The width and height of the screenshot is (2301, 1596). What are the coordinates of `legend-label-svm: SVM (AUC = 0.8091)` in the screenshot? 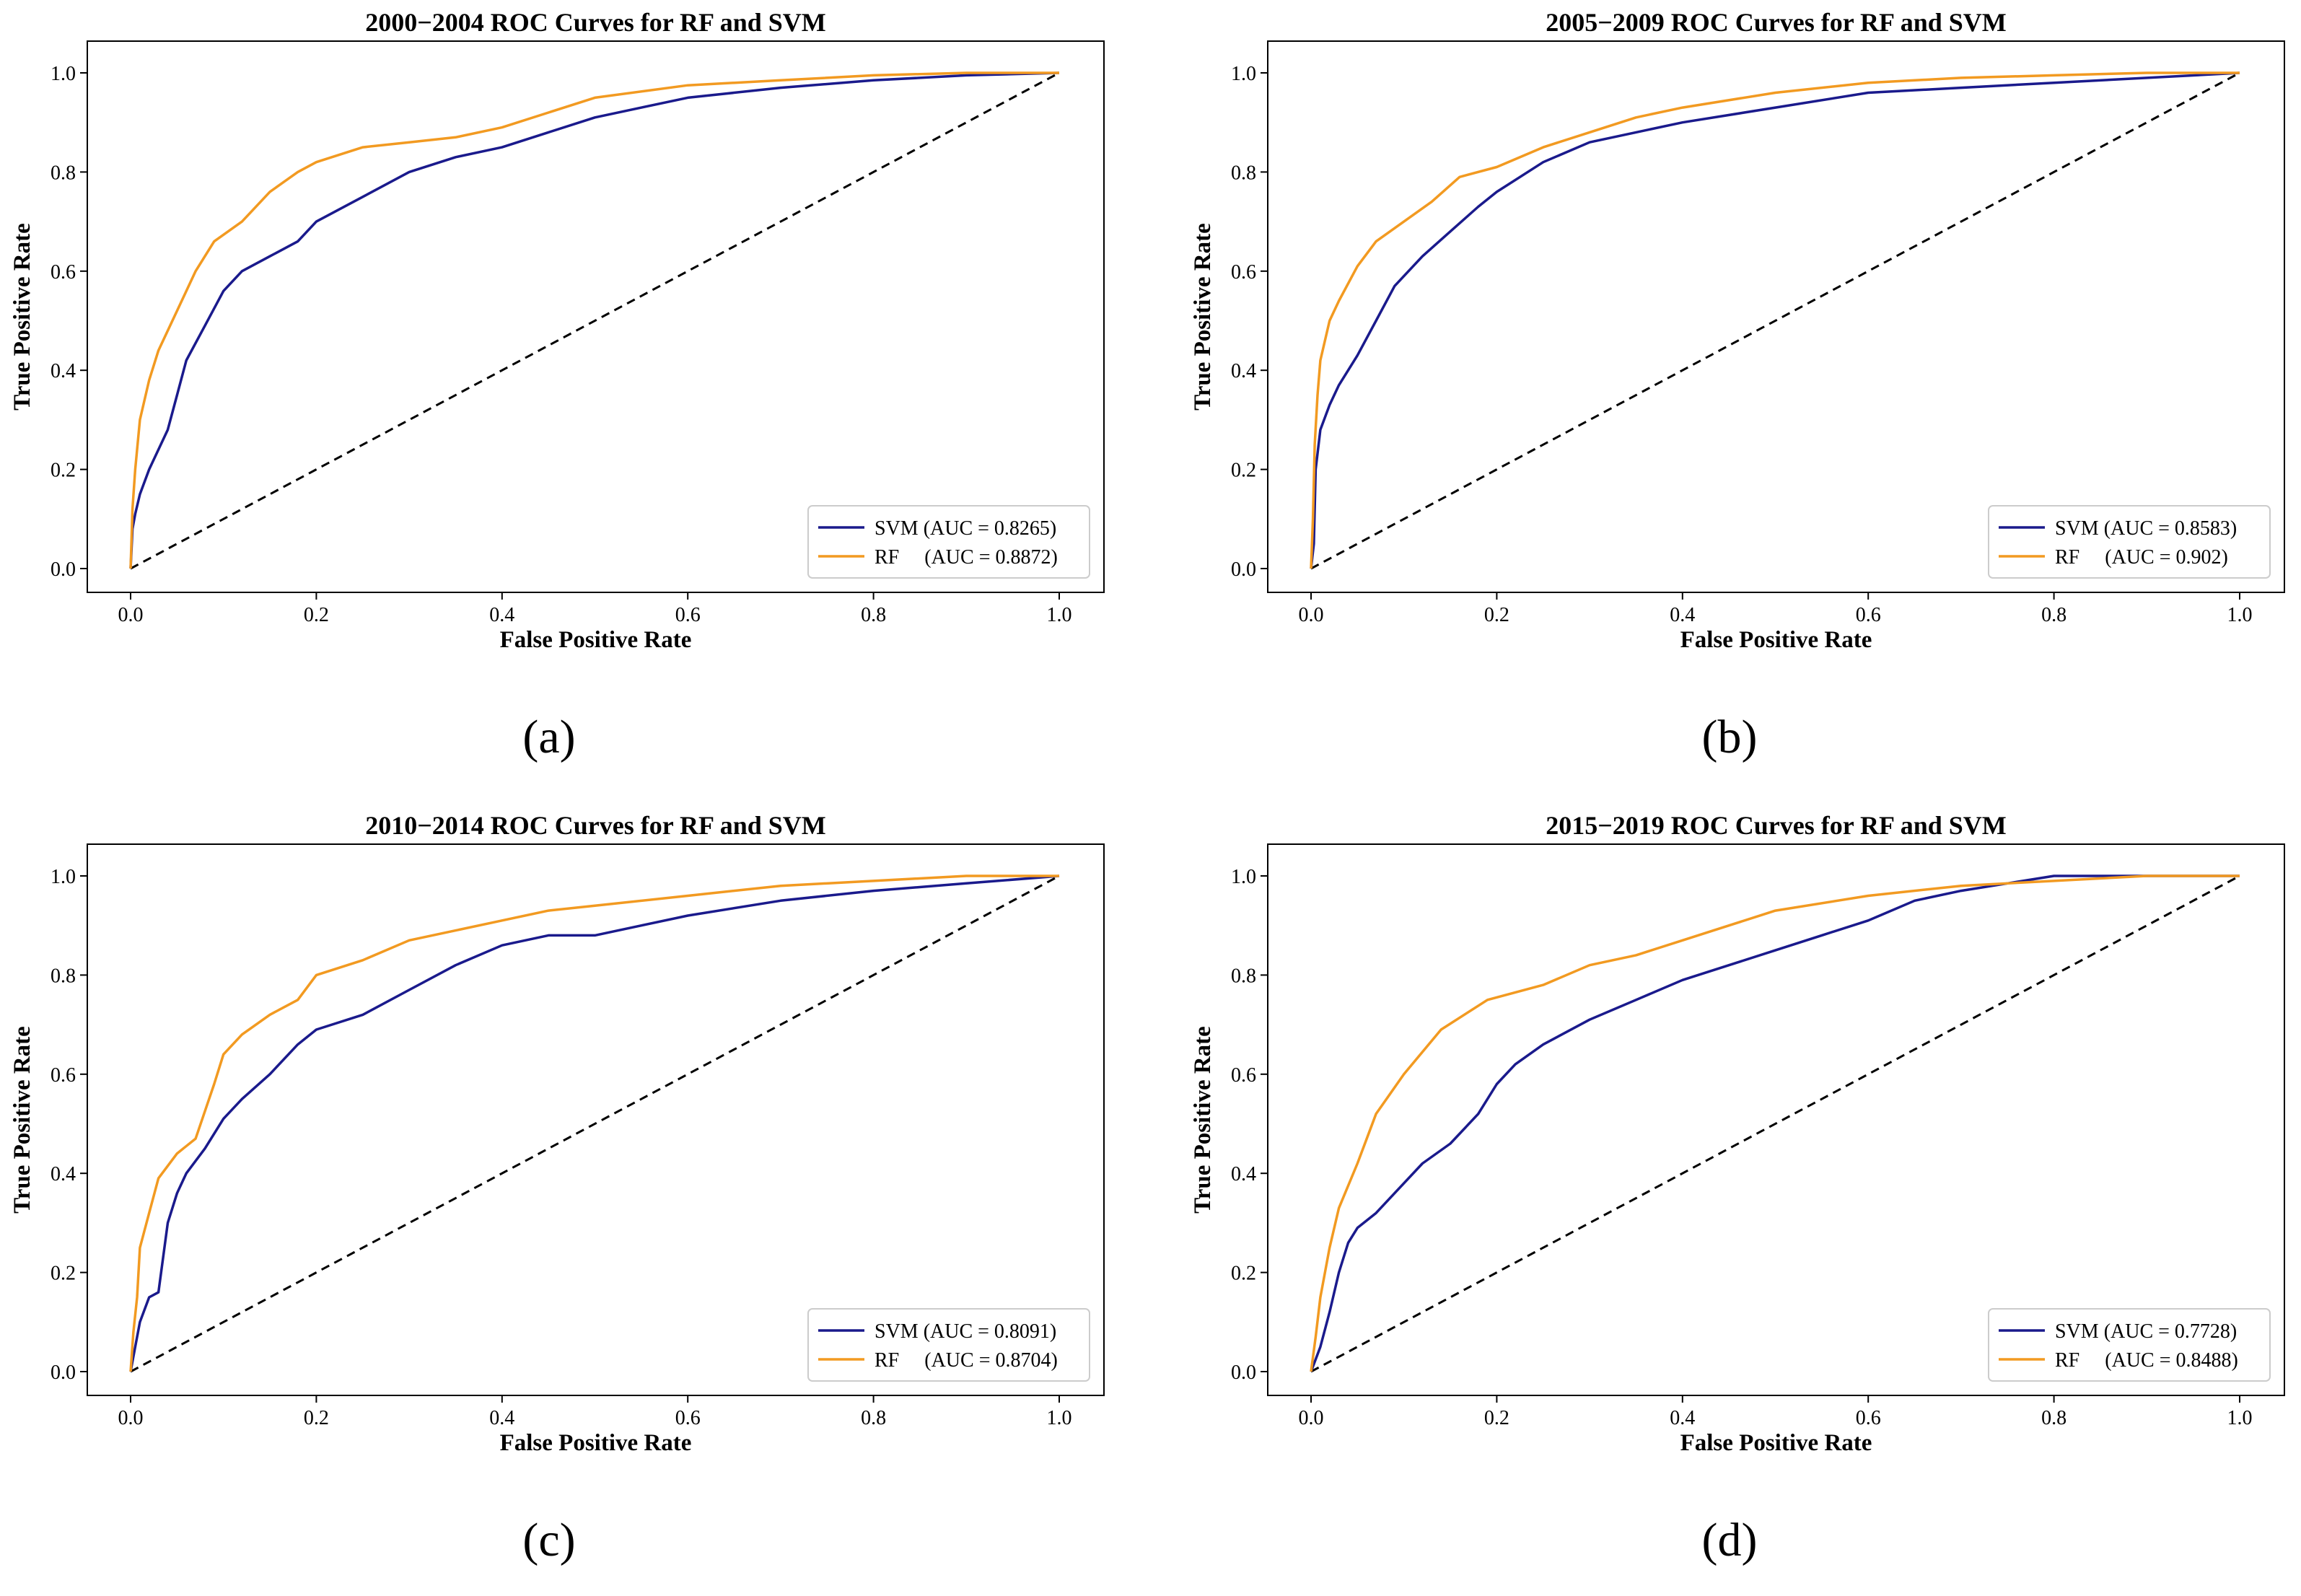 It's located at (965, 1331).